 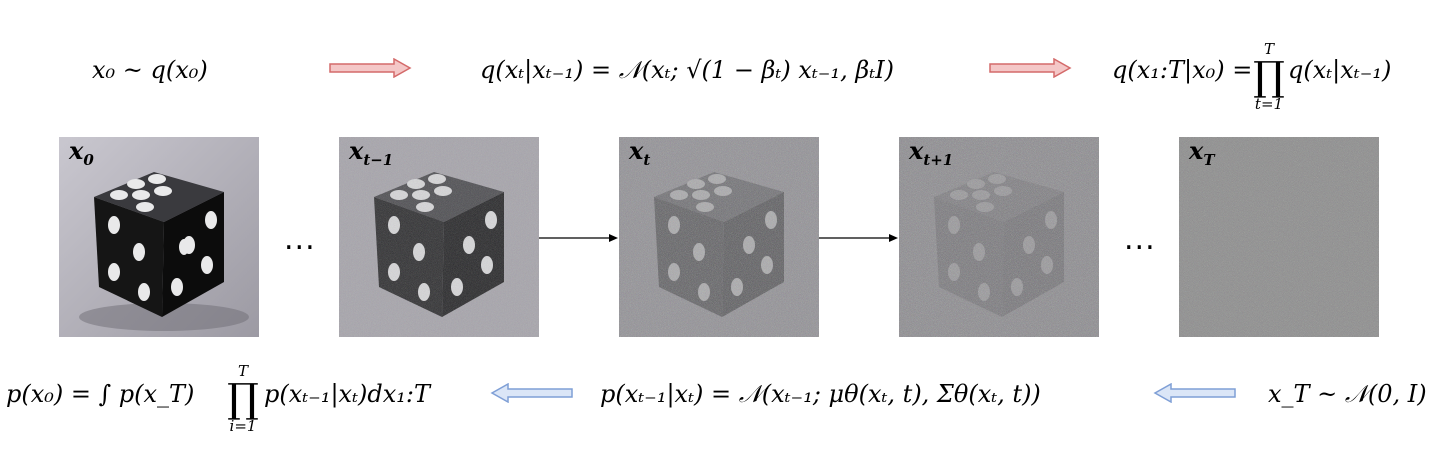 What do you see at coordinates (1182, 70) in the screenshot?
I see `forward-joint-lhs: q(x₁:T|x₀) =` at bounding box center [1182, 70].